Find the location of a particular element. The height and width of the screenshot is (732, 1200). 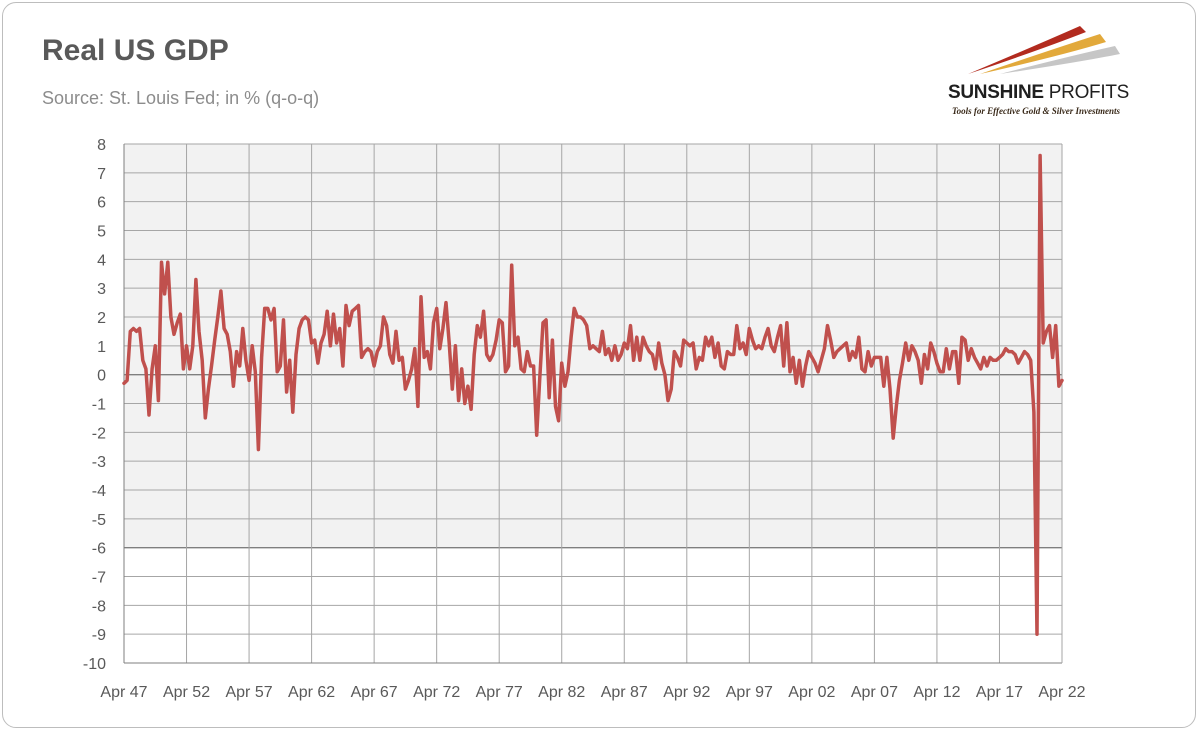

chart-title: Real US GDP is located at coordinates (135, 50).